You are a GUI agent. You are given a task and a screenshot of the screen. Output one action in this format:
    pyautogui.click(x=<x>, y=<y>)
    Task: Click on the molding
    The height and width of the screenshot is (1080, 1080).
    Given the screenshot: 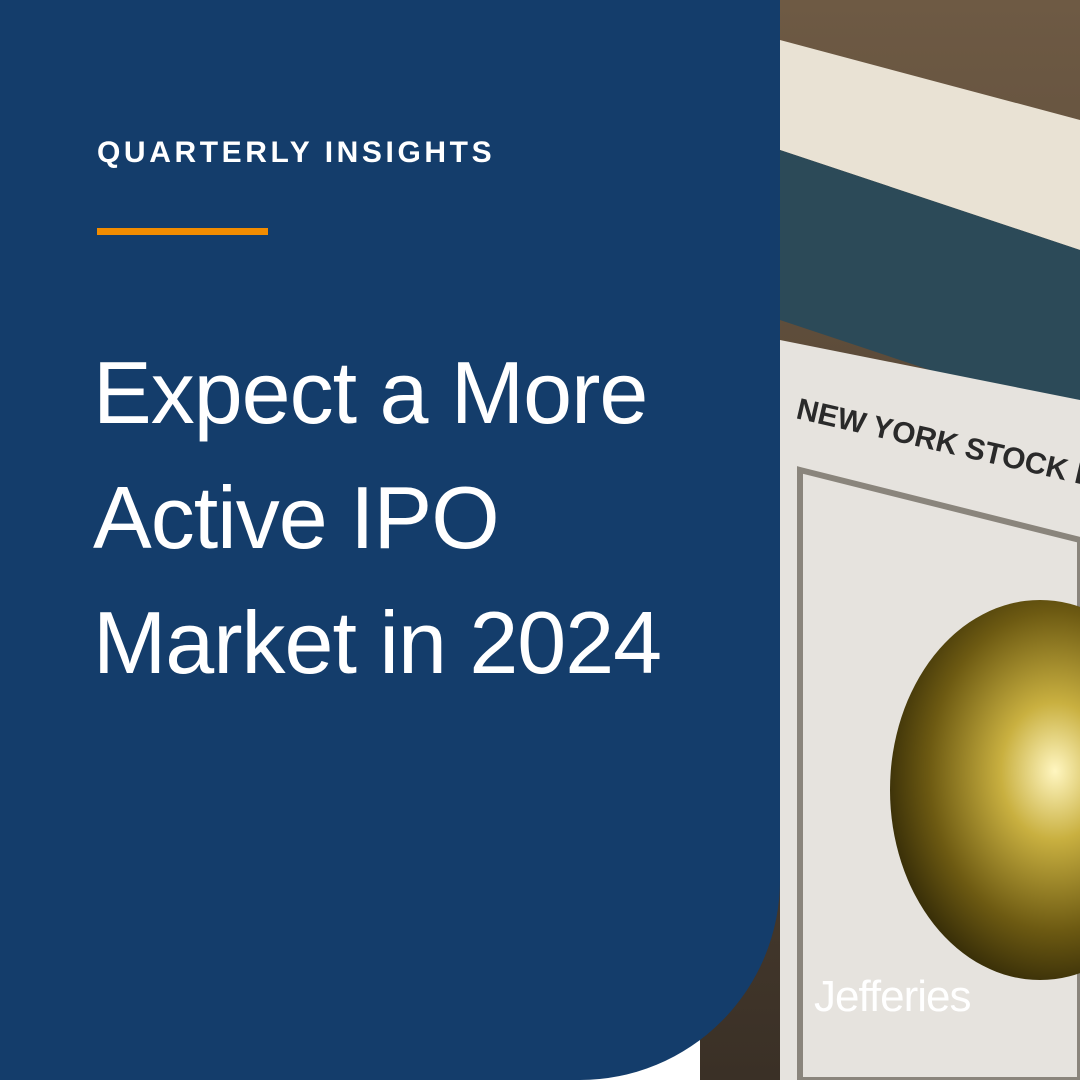 What is the action you would take?
    pyautogui.click(x=930, y=145)
    